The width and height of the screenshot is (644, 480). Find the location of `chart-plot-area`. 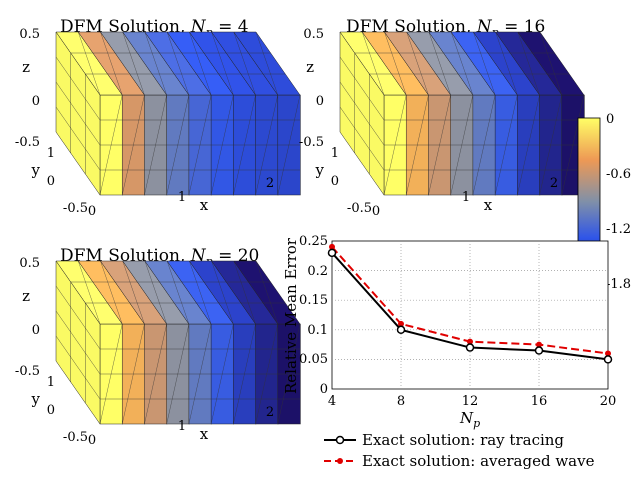

chart-plot-area is located at coordinates (470, 315).